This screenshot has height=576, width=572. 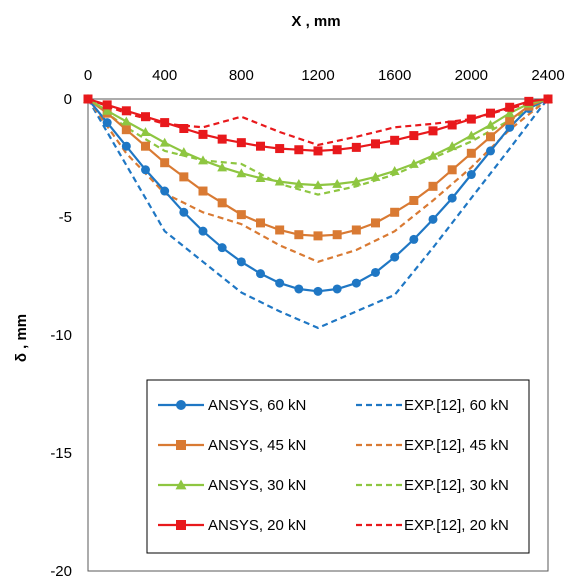 I want to click on legend-item-ansys-60-kn: ANSYS, 60 kN, so click(x=232, y=405).